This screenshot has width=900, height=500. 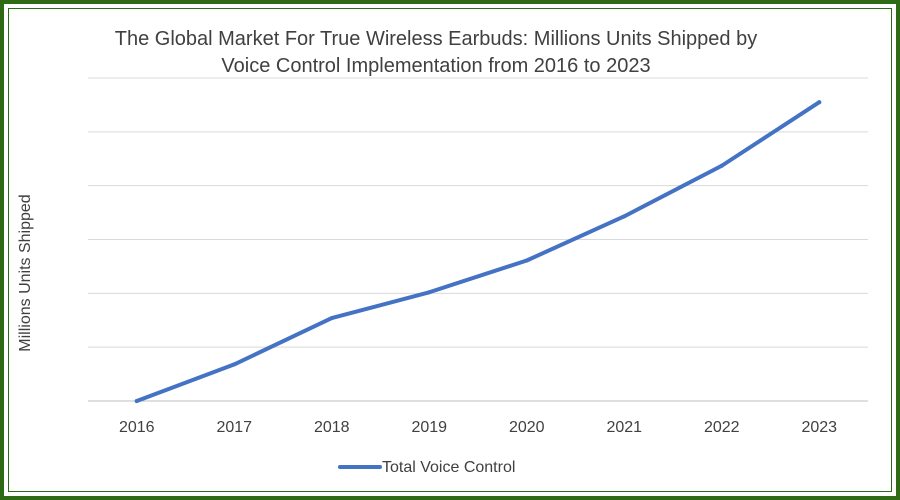 I want to click on x-axis-tick-labels: 2016 2017 2018 2019 2020 2021 2022 2023, so click(x=478, y=427).